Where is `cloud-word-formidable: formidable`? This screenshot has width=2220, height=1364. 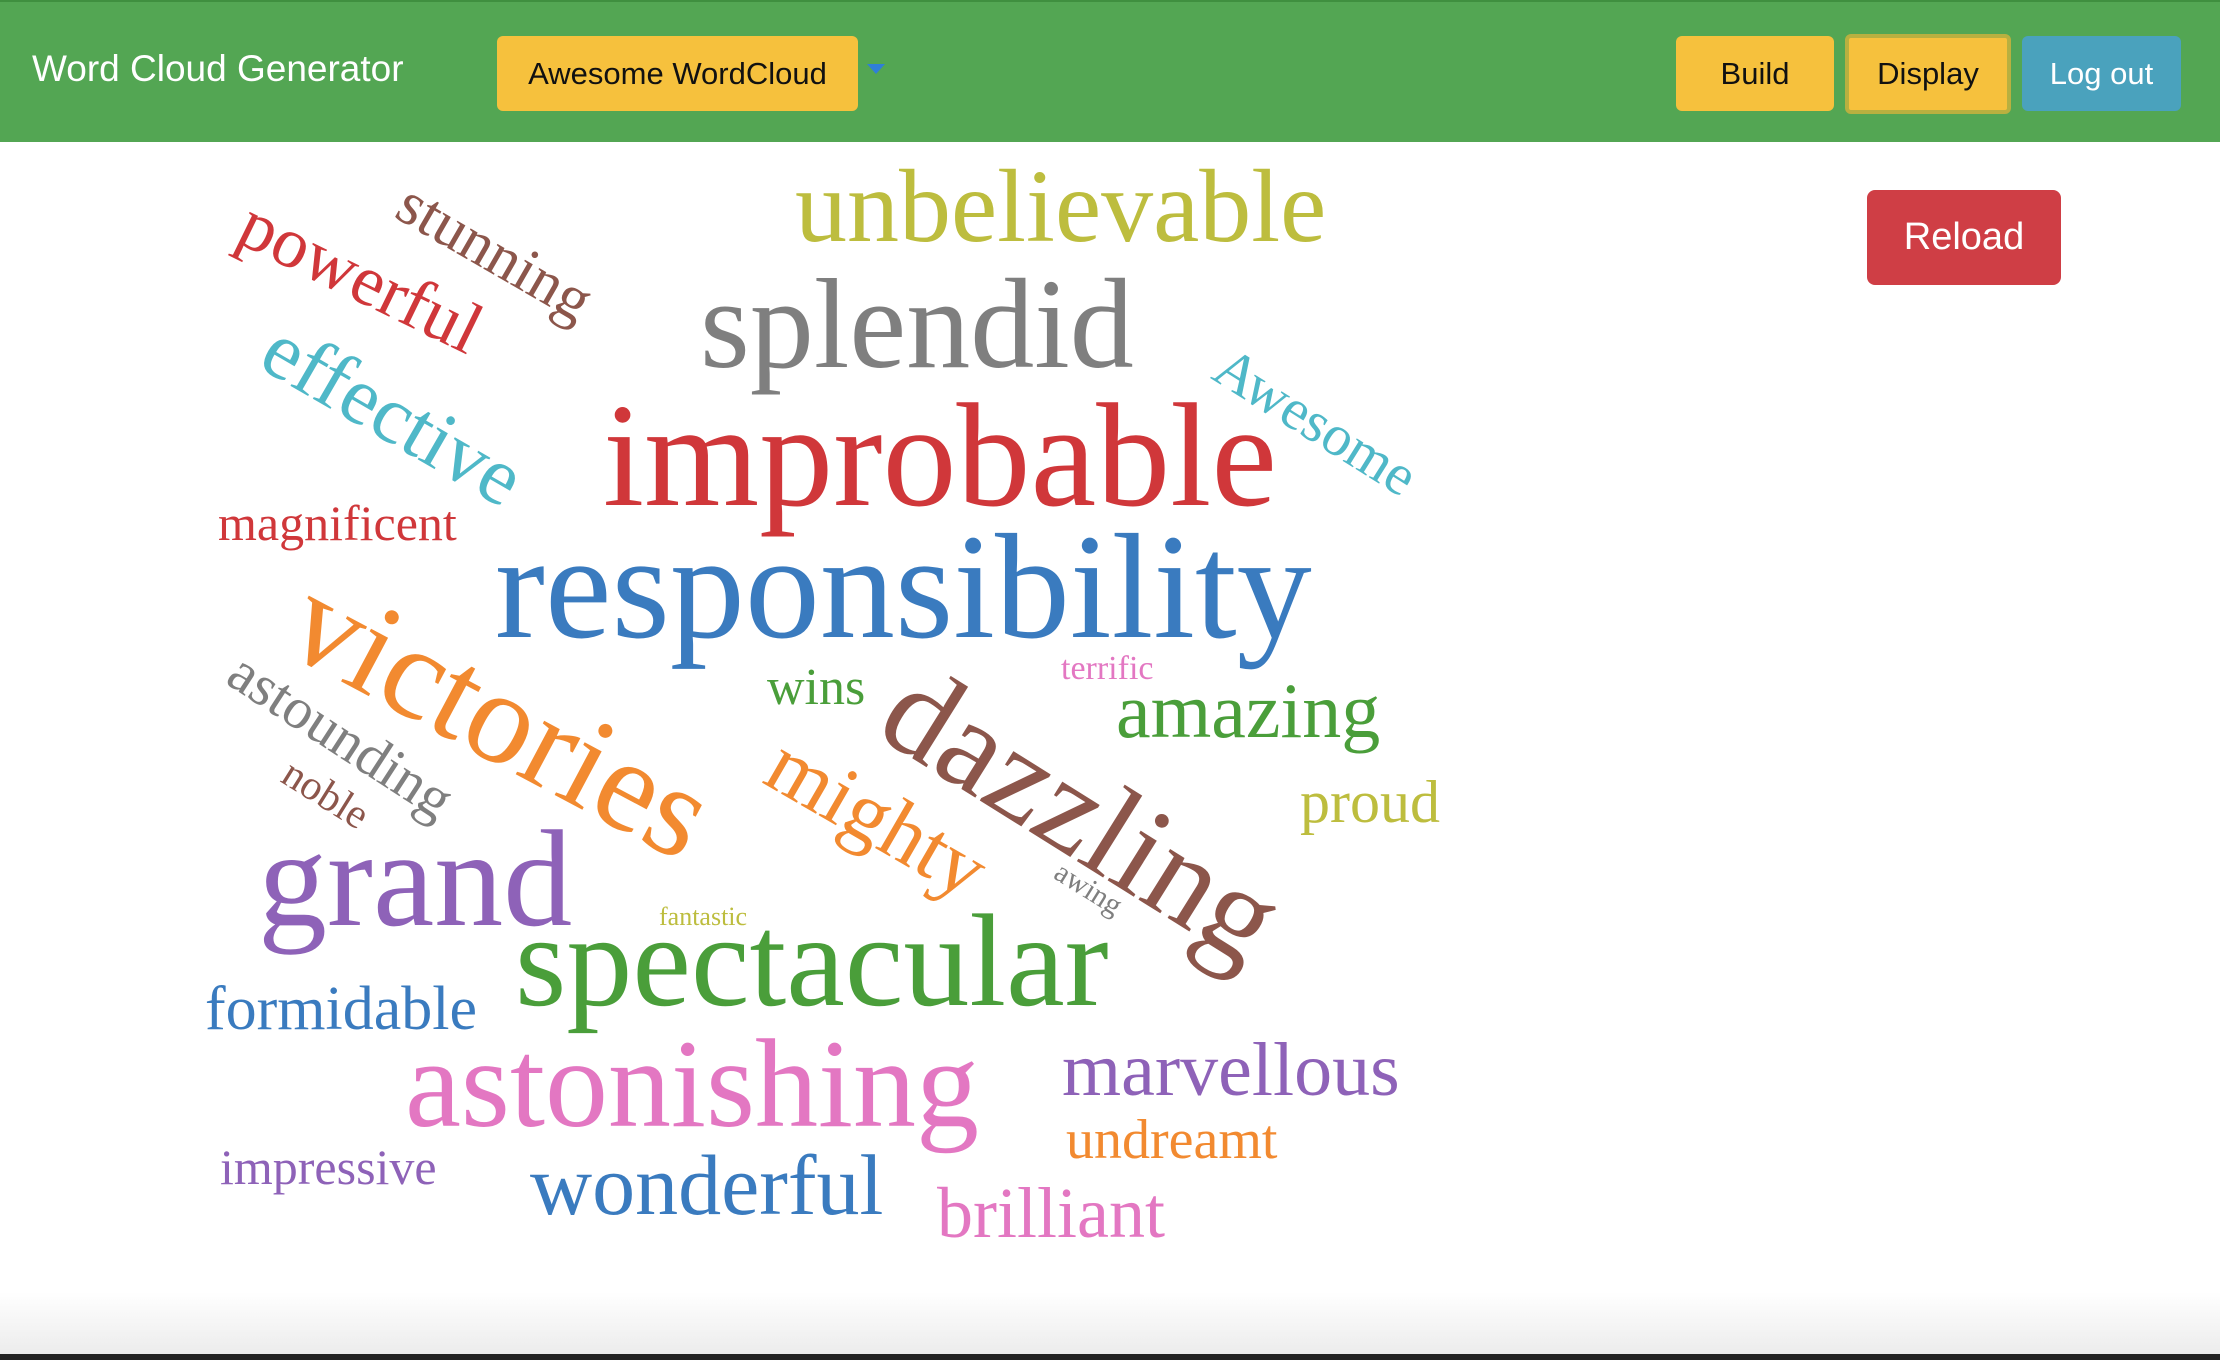 cloud-word-formidable: formidable is located at coordinates (341, 1009).